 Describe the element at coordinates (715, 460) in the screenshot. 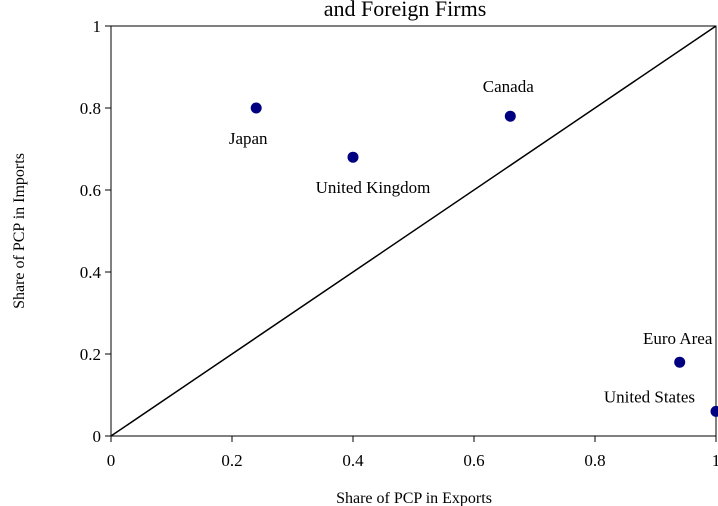

I see `x-tick-label: 1` at that location.